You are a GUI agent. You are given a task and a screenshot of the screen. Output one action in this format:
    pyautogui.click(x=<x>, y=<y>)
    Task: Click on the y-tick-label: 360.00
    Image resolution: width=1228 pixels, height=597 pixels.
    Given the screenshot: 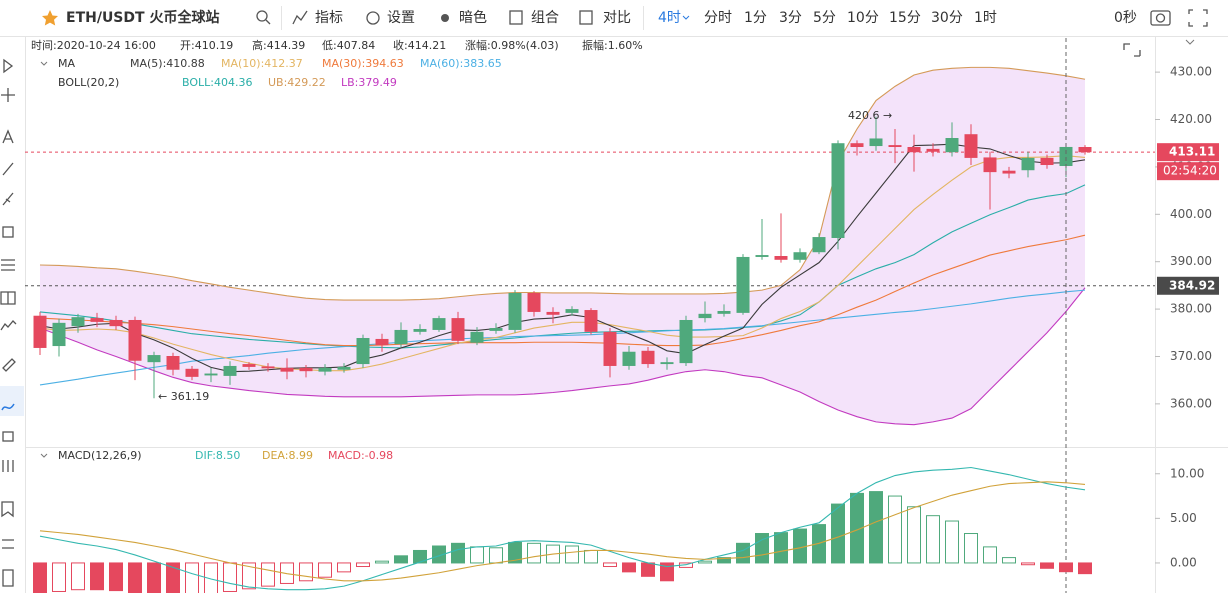 What is the action you would take?
    pyautogui.click(x=1191, y=403)
    